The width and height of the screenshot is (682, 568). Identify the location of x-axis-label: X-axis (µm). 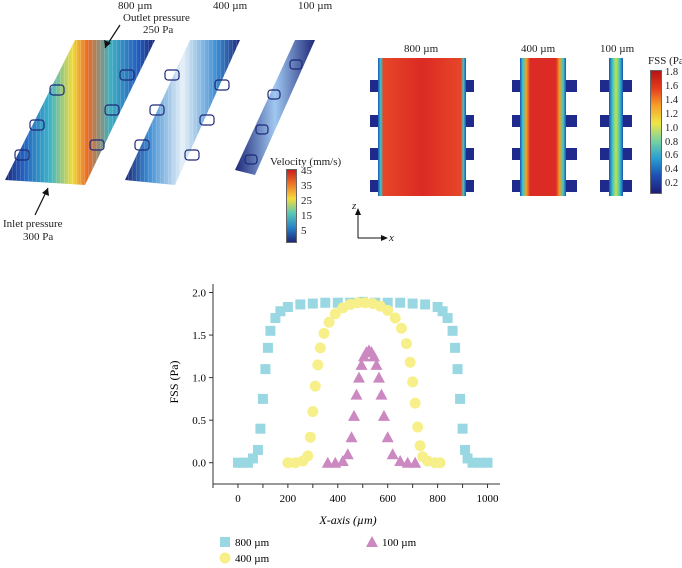
(347, 520).